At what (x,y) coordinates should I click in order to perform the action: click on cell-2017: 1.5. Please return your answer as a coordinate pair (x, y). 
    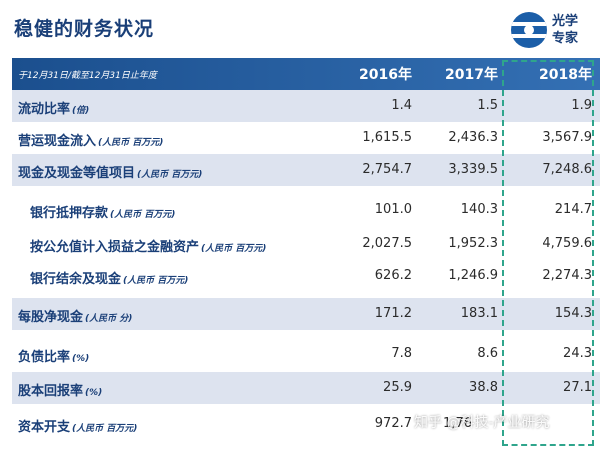
    Looking at the image, I should click on (487, 105).